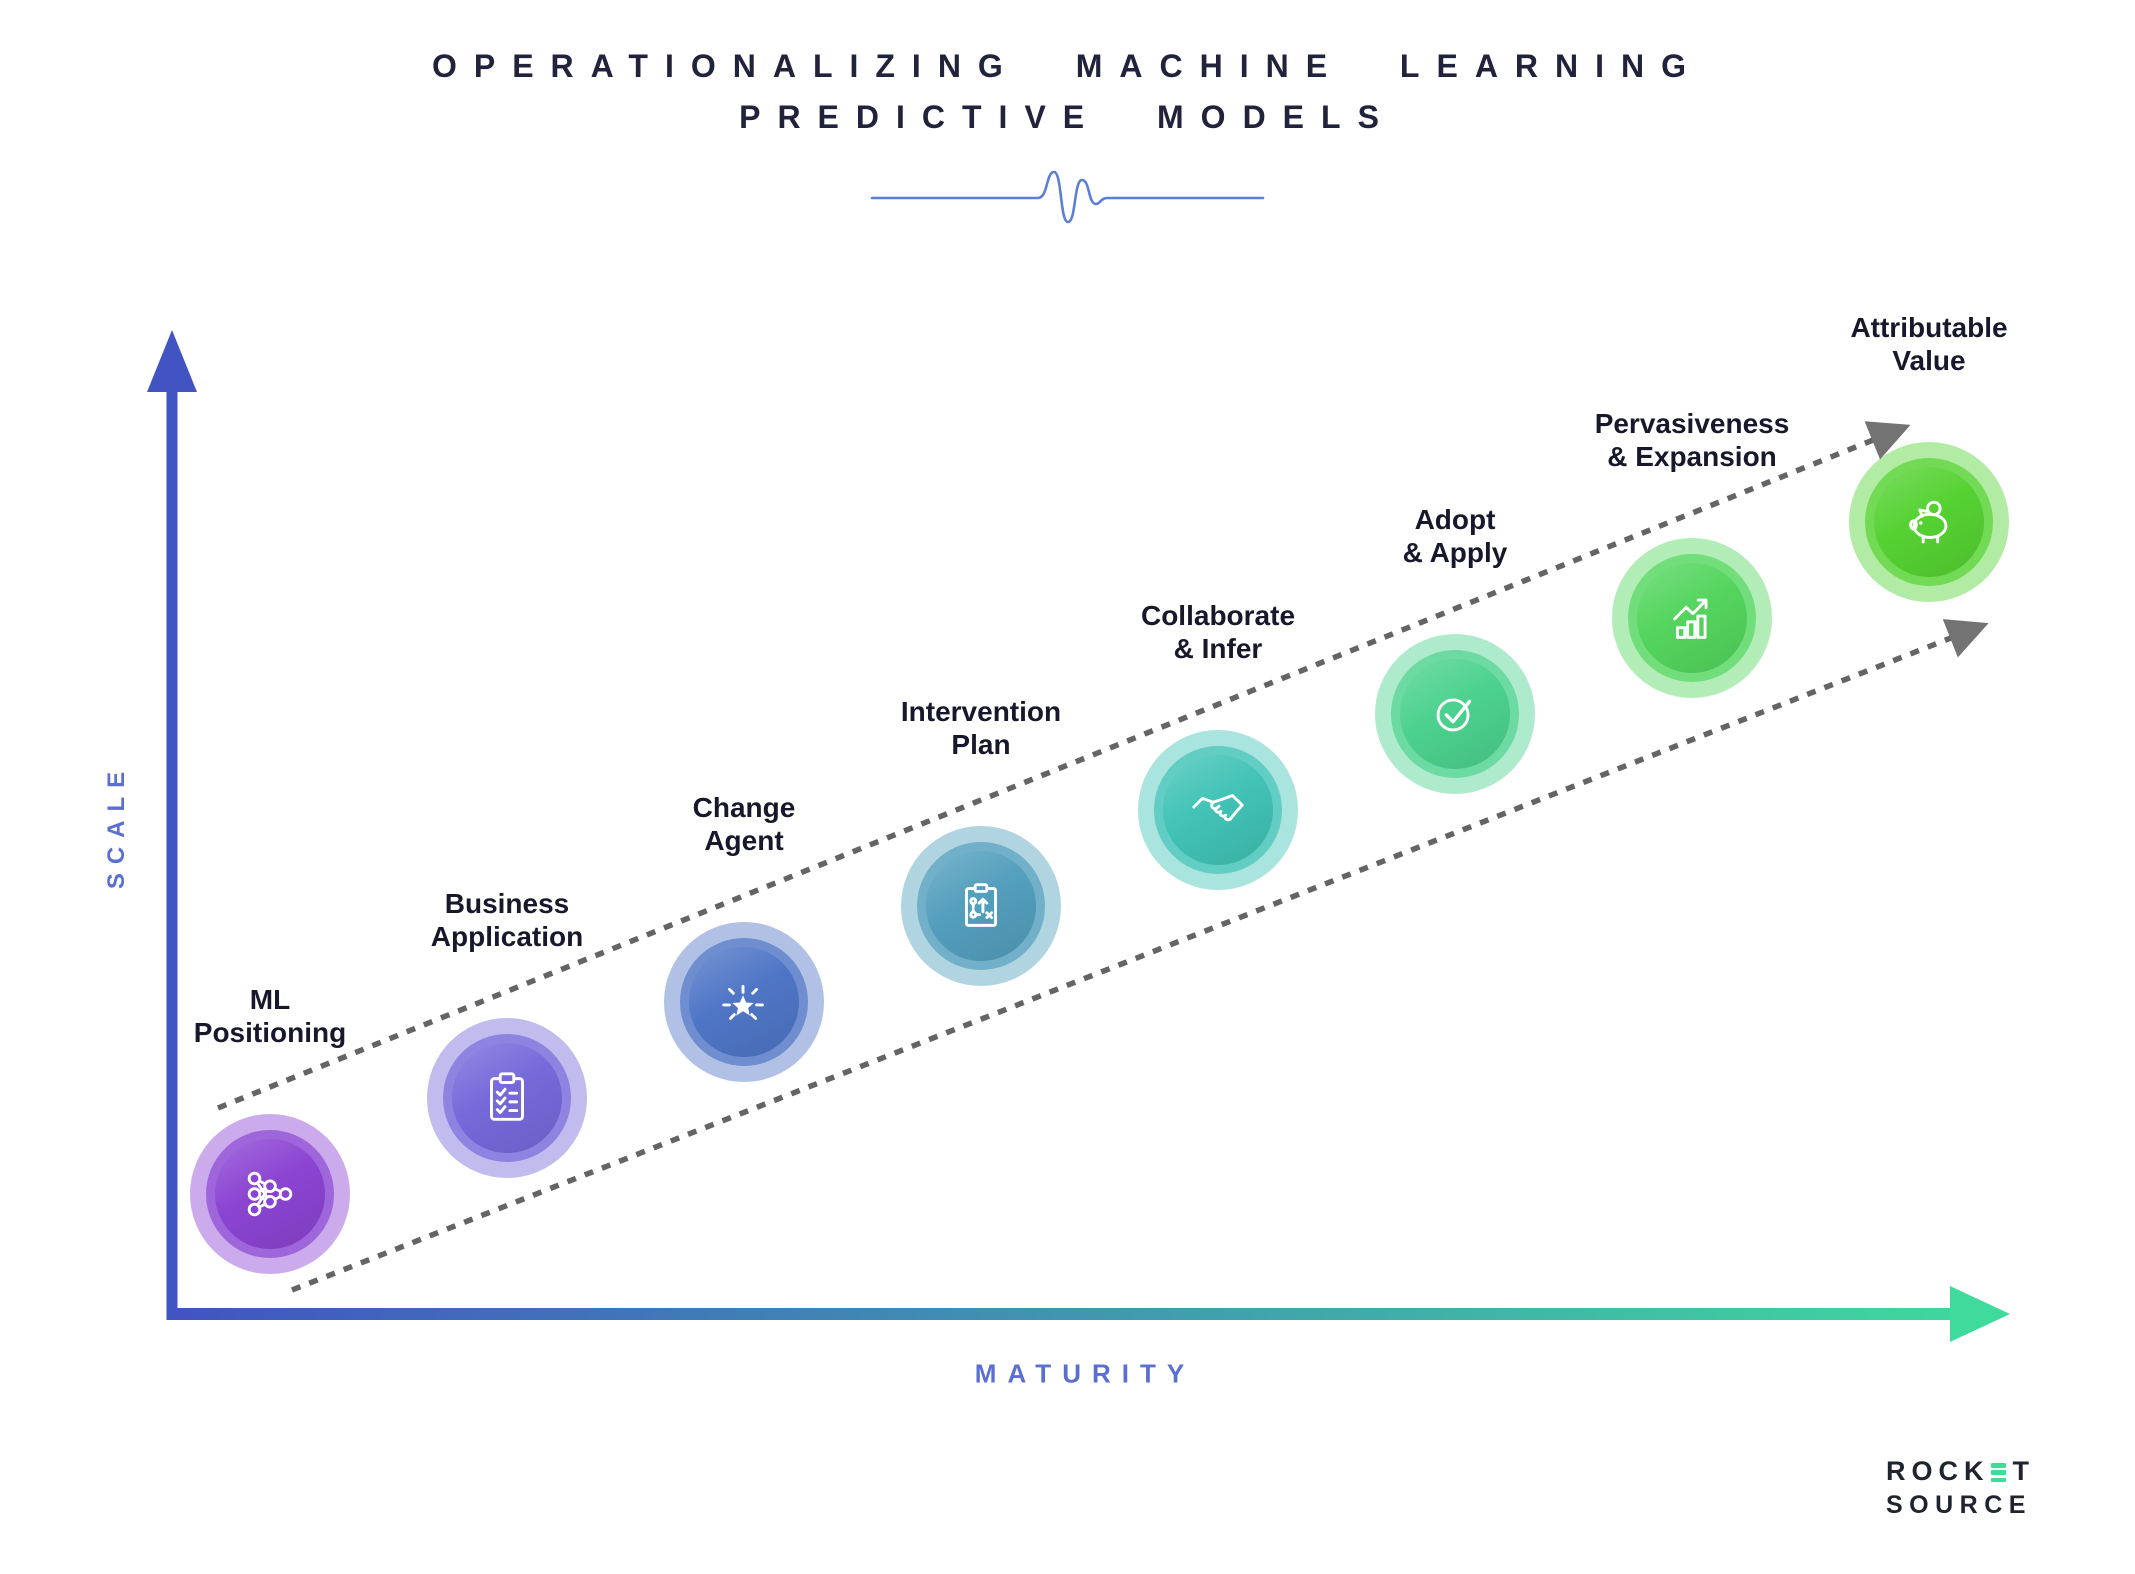 The height and width of the screenshot is (1574, 2135). Describe the element at coordinates (507, 920) in the screenshot. I see `stage-label: Business Application` at that location.